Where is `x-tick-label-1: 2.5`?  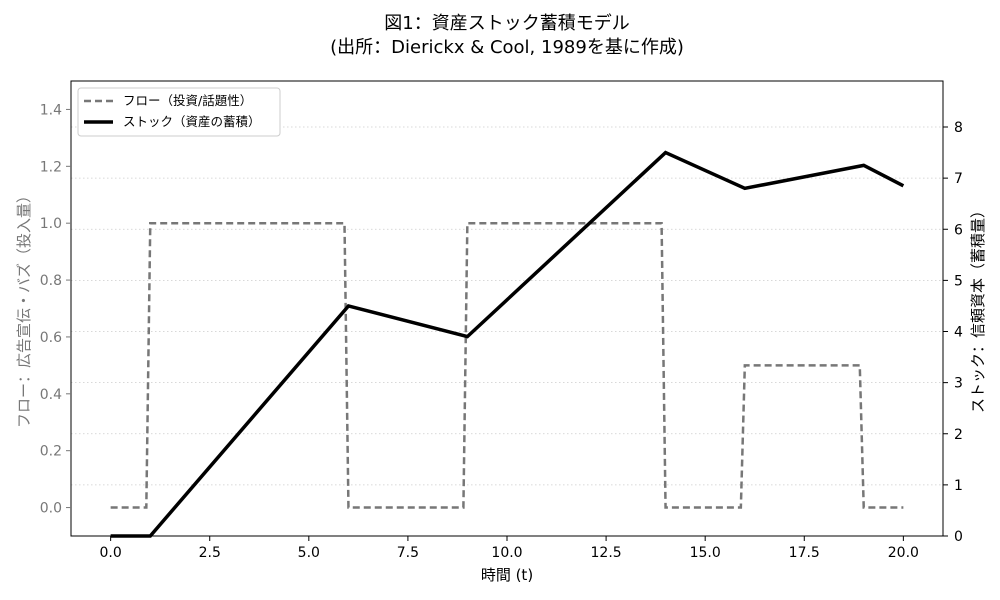 x-tick-label-1: 2.5 is located at coordinates (210, 553).